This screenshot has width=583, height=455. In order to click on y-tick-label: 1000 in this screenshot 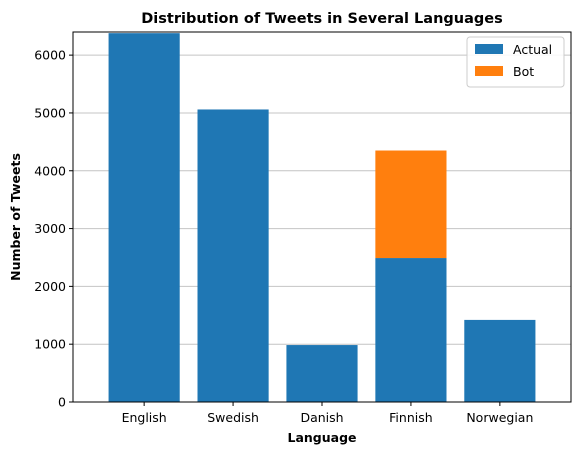, I will do `click(50, 344)`.